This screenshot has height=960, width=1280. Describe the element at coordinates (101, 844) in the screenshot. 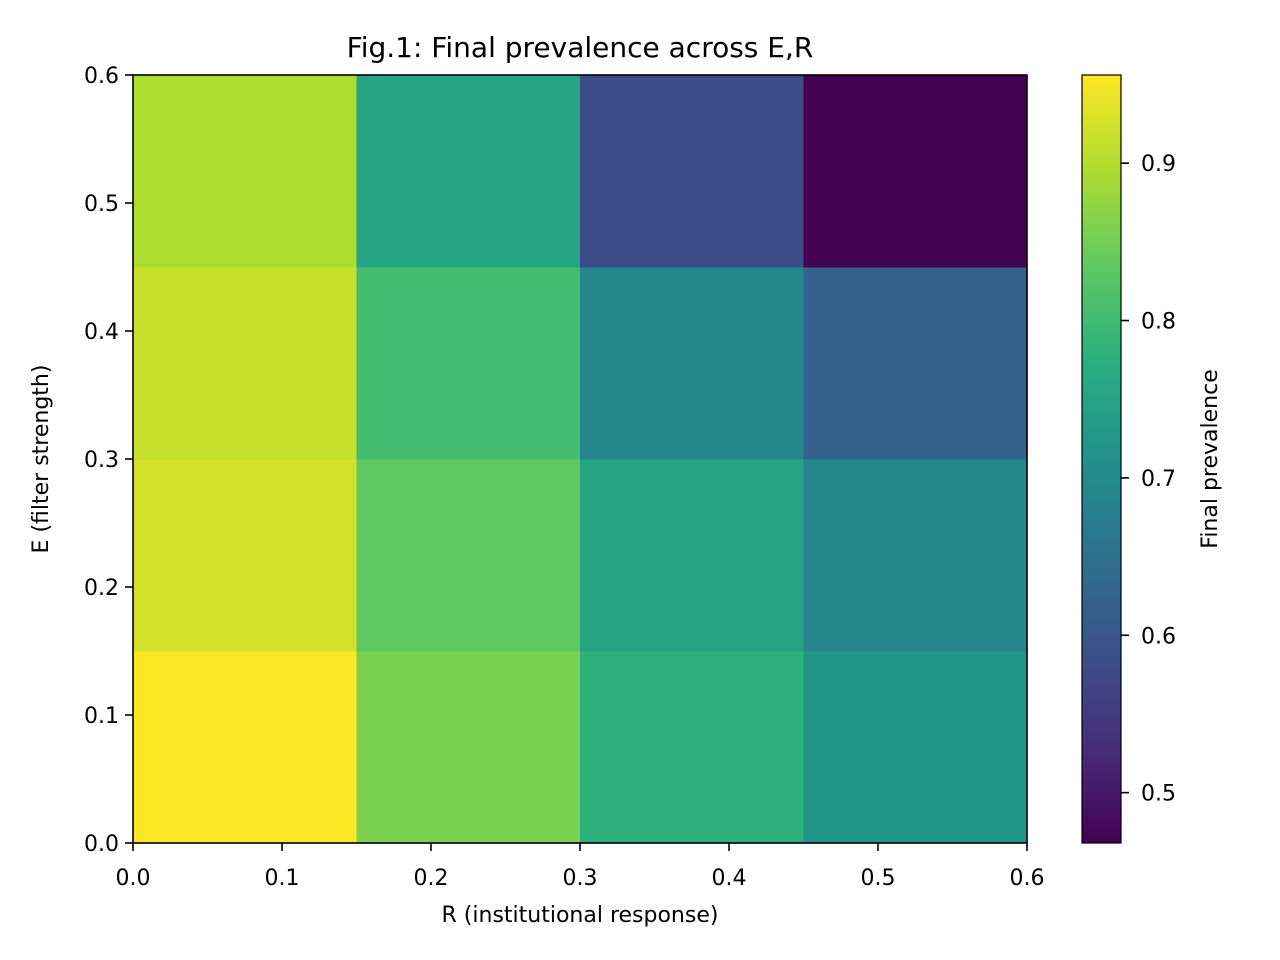

I see `y-tick-label: 0.0` at that location.